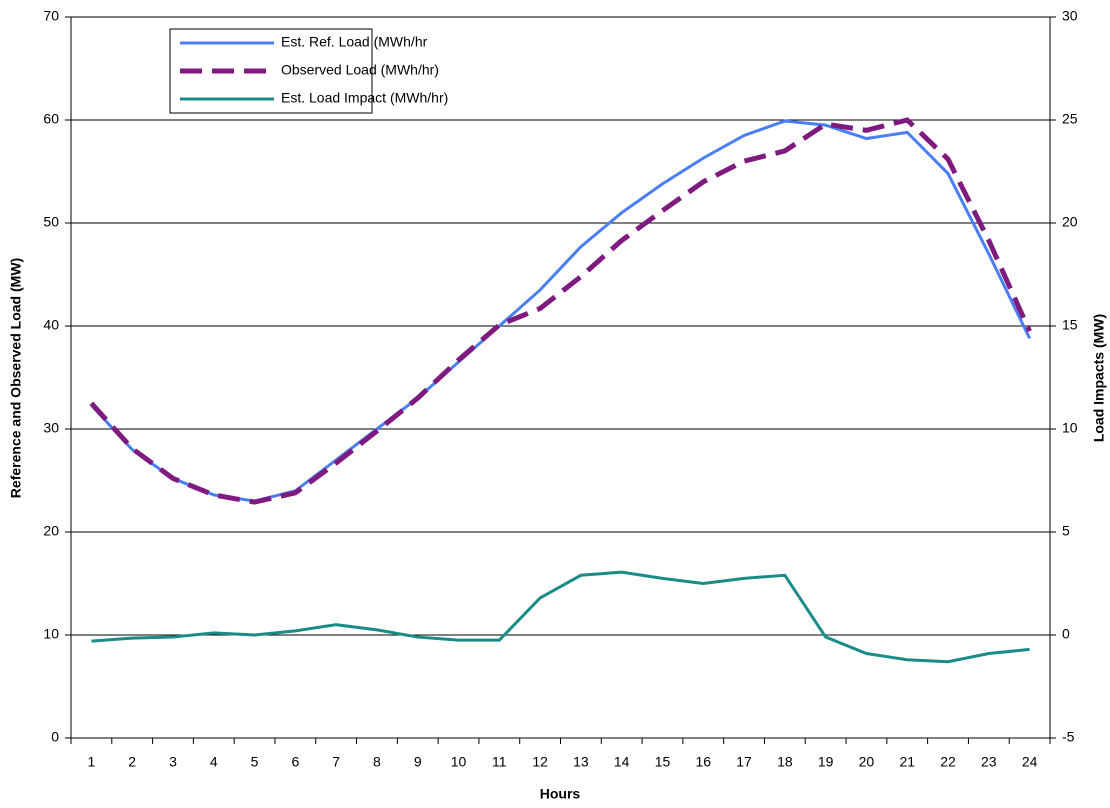 The width and height of the screenshot is (1110, 808). I want to click on y-tick-label: 70, so click(51, 16).